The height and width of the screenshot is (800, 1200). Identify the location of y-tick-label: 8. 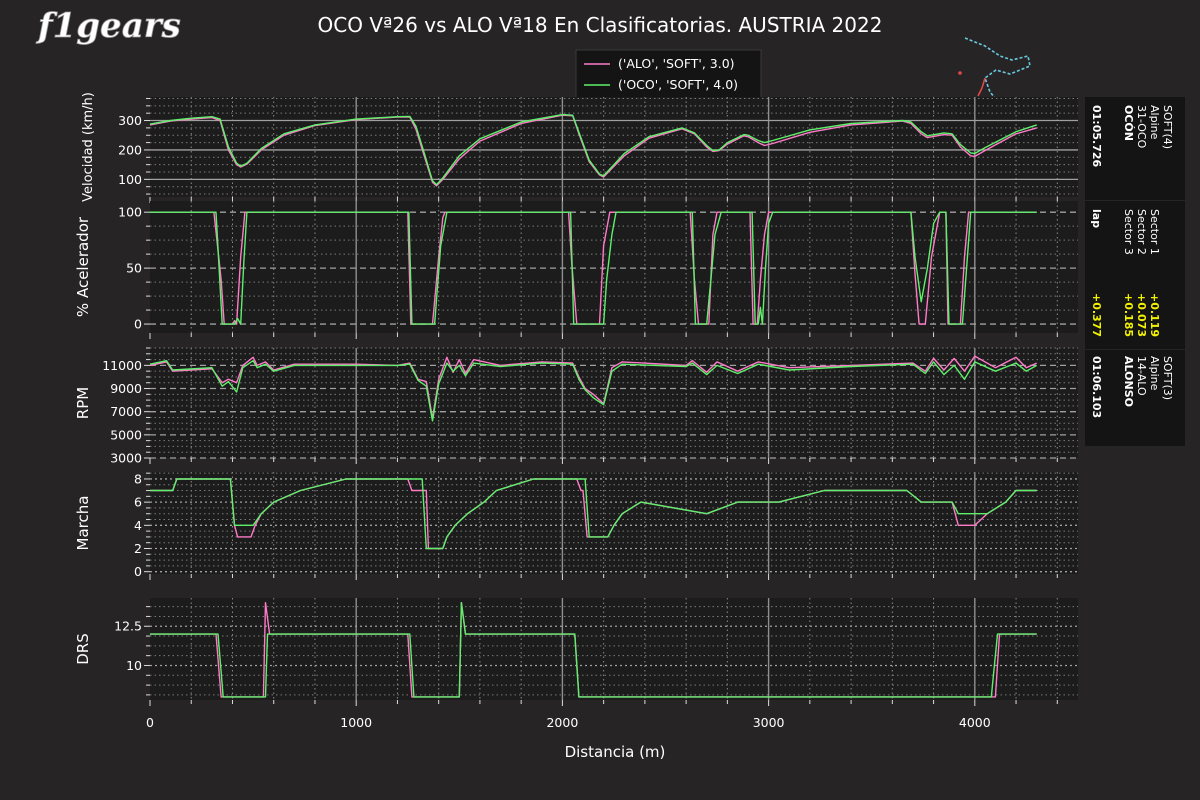
(138, 478).